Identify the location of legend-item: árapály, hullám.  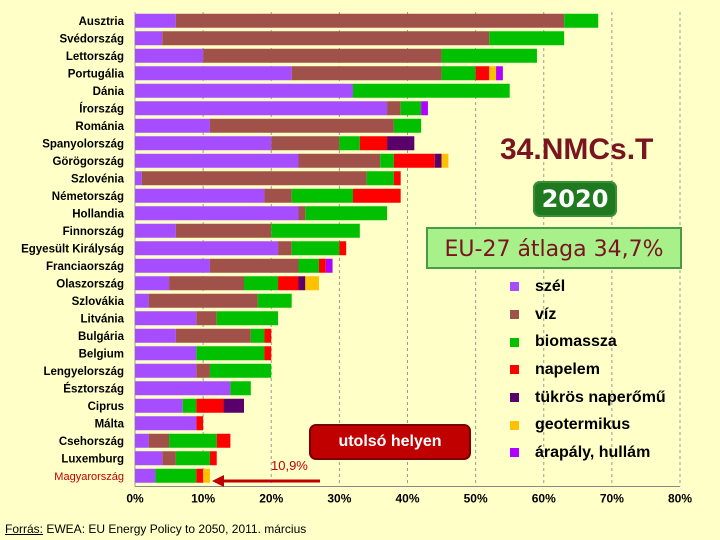
(588, 453).